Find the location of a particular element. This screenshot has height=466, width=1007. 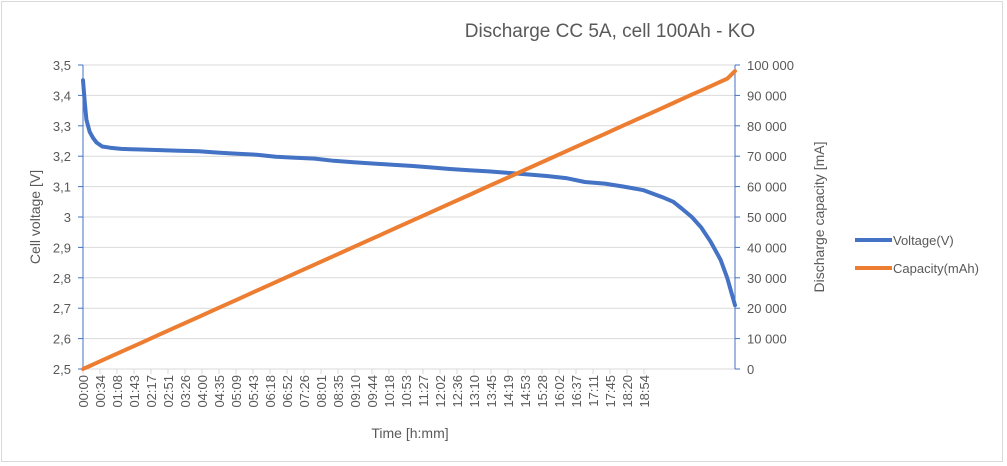

y2-tick-label: 70 000 is located at coordinates (767, 156).